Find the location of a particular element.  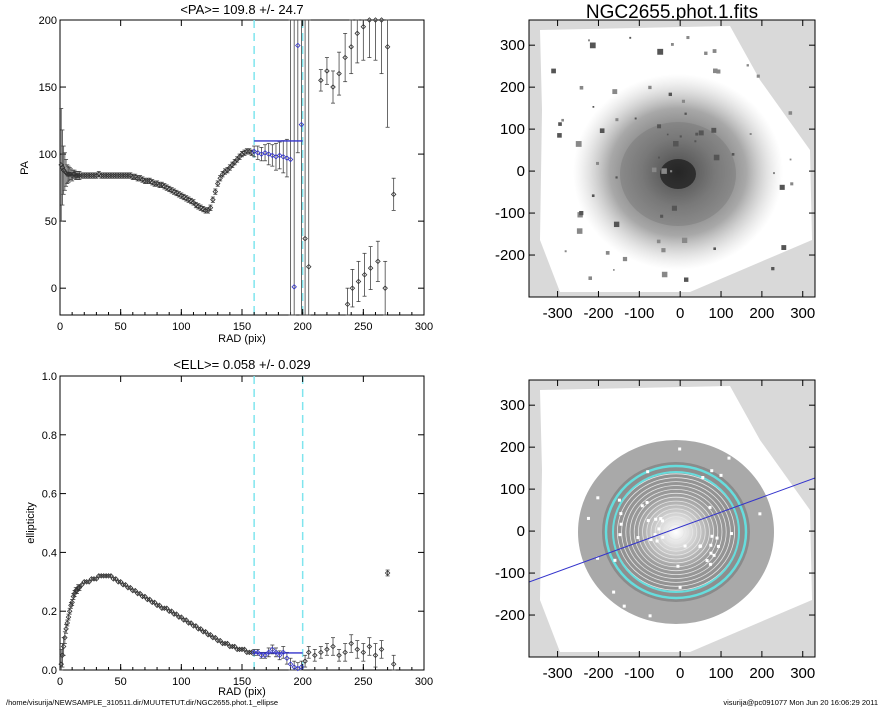

image-x-tick-label: -100 is located at coordinates (639, 673).